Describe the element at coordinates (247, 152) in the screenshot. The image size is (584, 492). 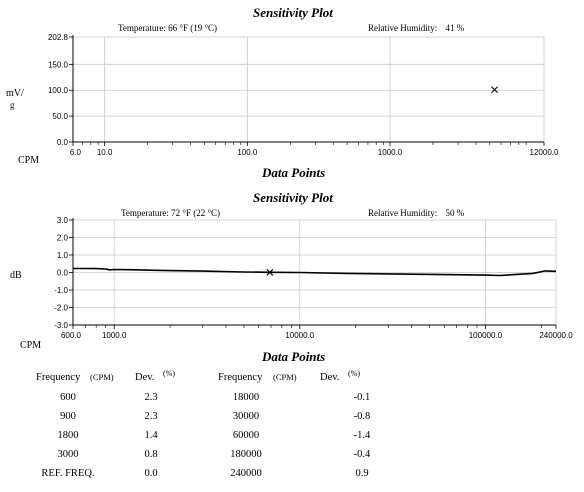
I see `chart1-x-tick-label: 100.0` at that location.